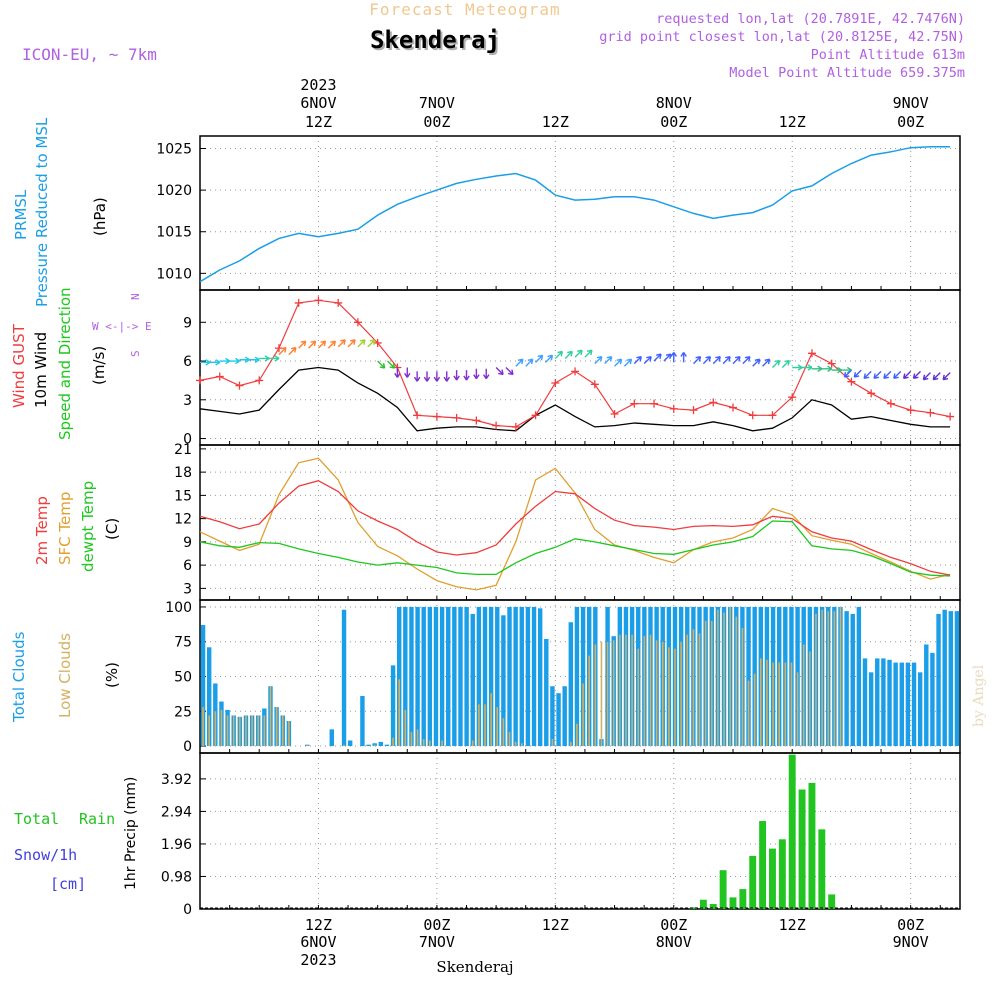 This screenshot has width=1000, height=1000. Describe the element at coordinates (65, 363) in the screenshot. I see `wind-direction-label: Speed and Direction` at that location.